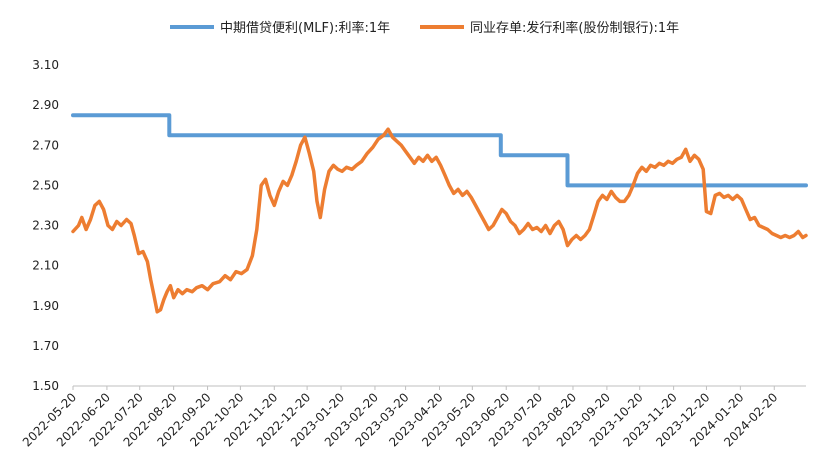  I want to click on y-tick-label: 2.90, so click(45, 105).